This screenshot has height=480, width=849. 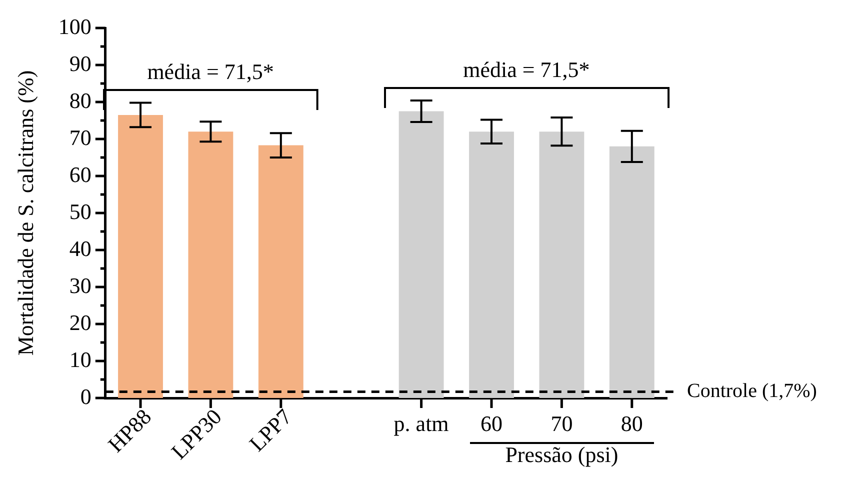 I want to click on y-tick-label: 30, so click(x=80, y=285).